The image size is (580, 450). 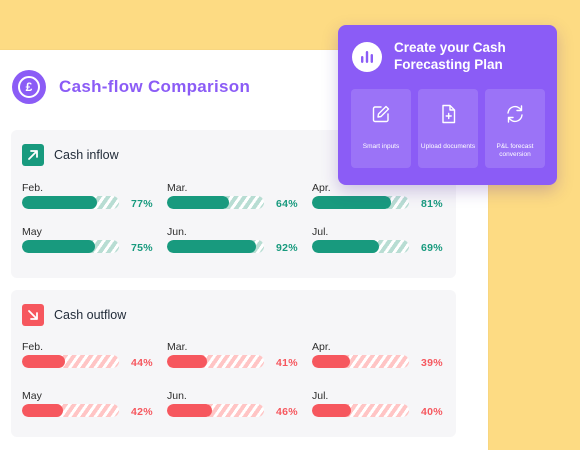 I want to click on cash-inflow-header: Cash inflow, so click(x=70, y=155).